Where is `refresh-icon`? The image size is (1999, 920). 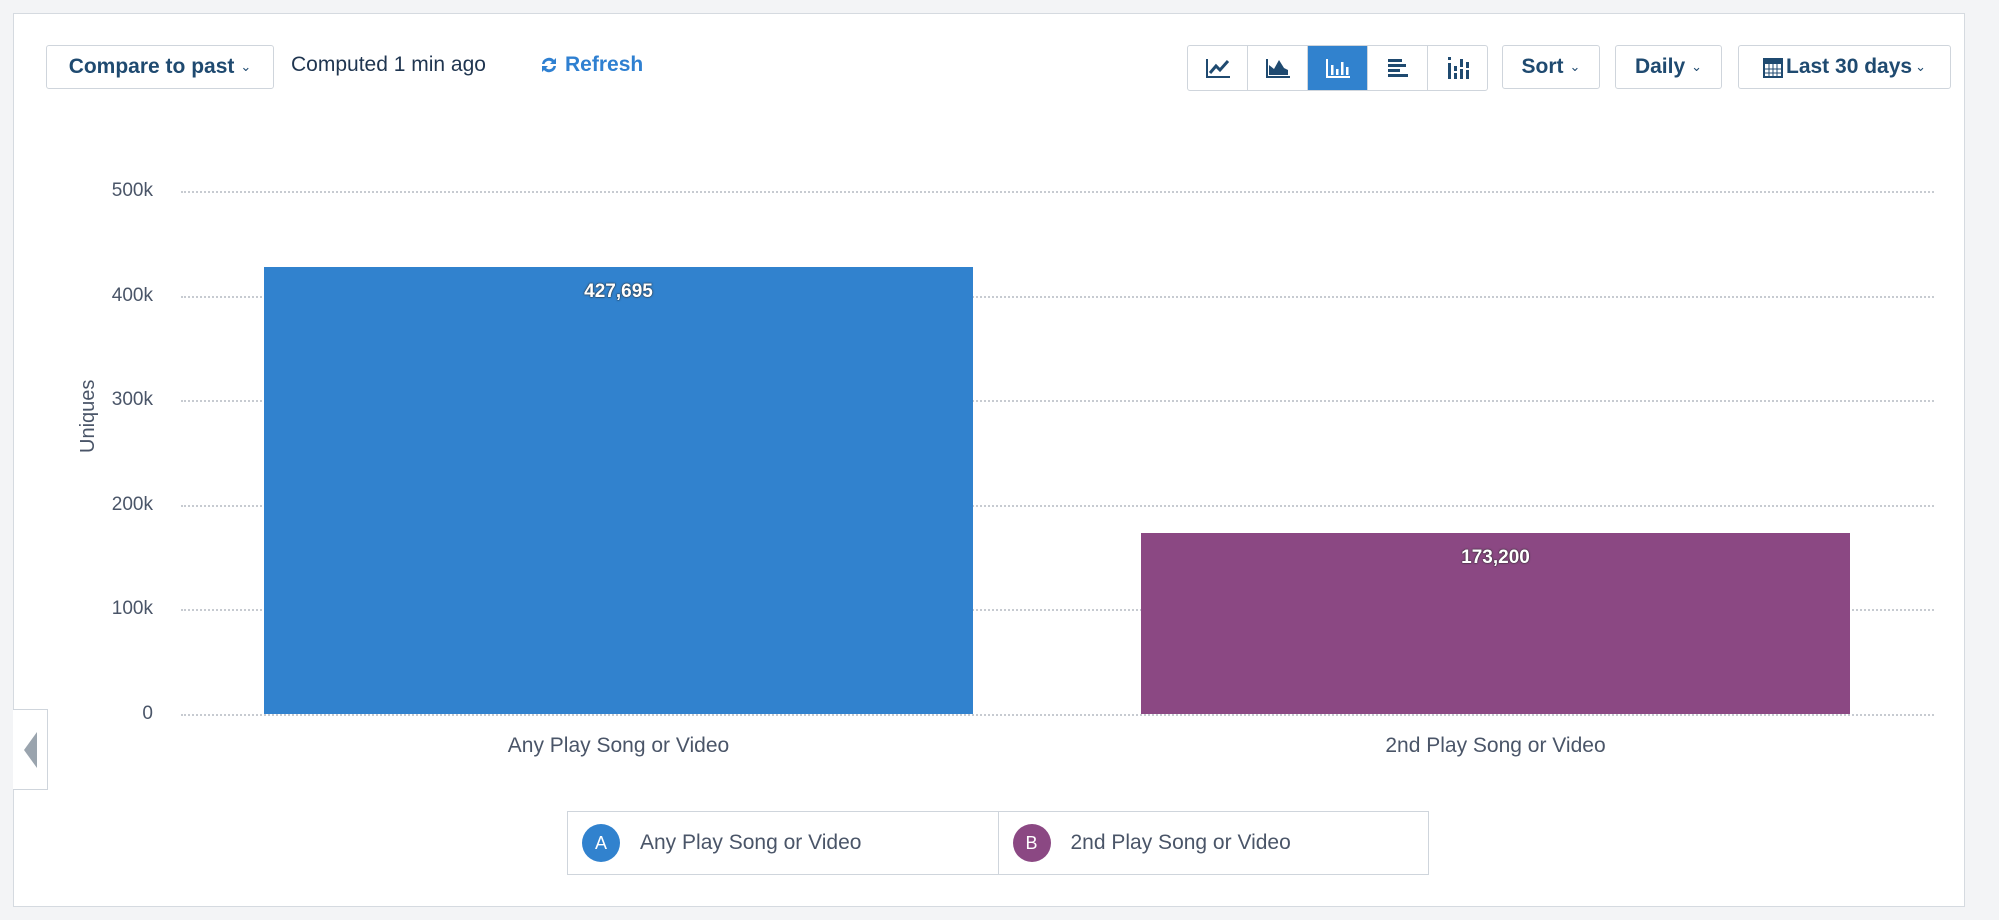 refresh-icon is located at coordinates (549, 65).